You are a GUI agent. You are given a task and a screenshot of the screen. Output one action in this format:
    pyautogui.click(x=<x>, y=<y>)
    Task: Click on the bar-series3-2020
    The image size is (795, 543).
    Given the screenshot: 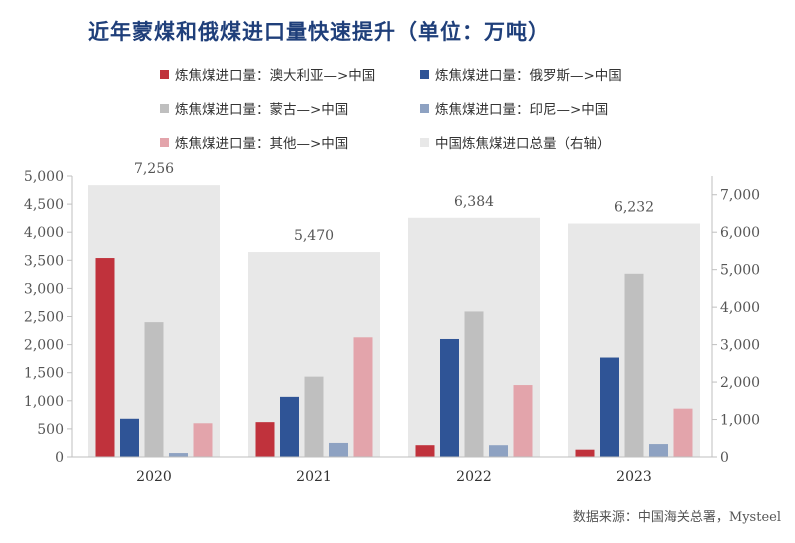 What is the action you would take?
    pyautogui.click(x=154, y=389)
    